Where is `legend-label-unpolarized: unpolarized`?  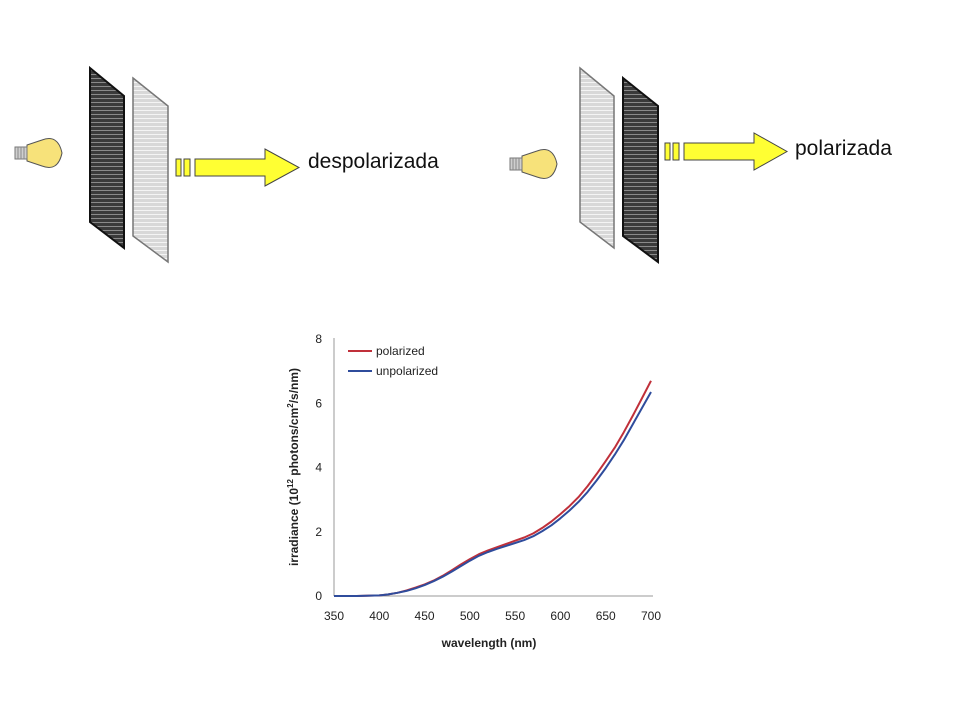 legend-label-unpolarized: unpolarized is located at coordinates (407, 371).